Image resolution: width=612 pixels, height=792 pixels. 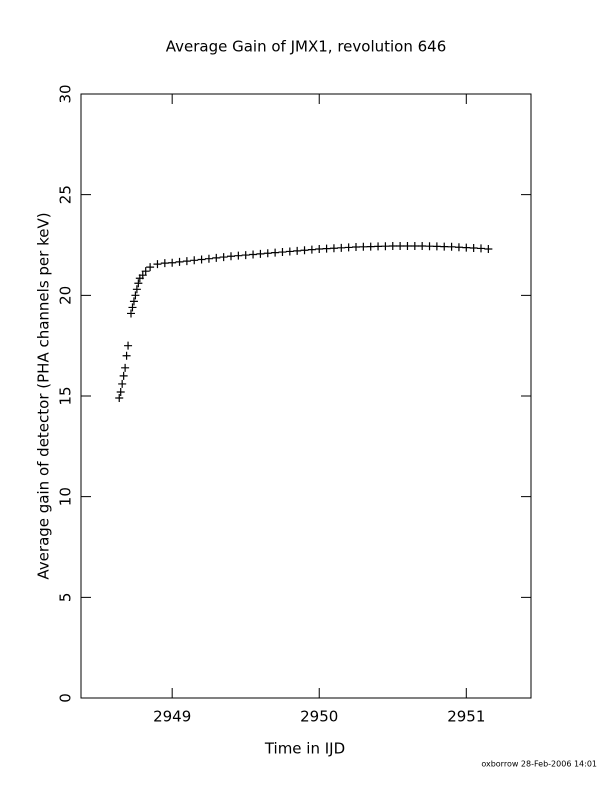 I want to click on y-tick-label: 25, so click(x=66, y=194).